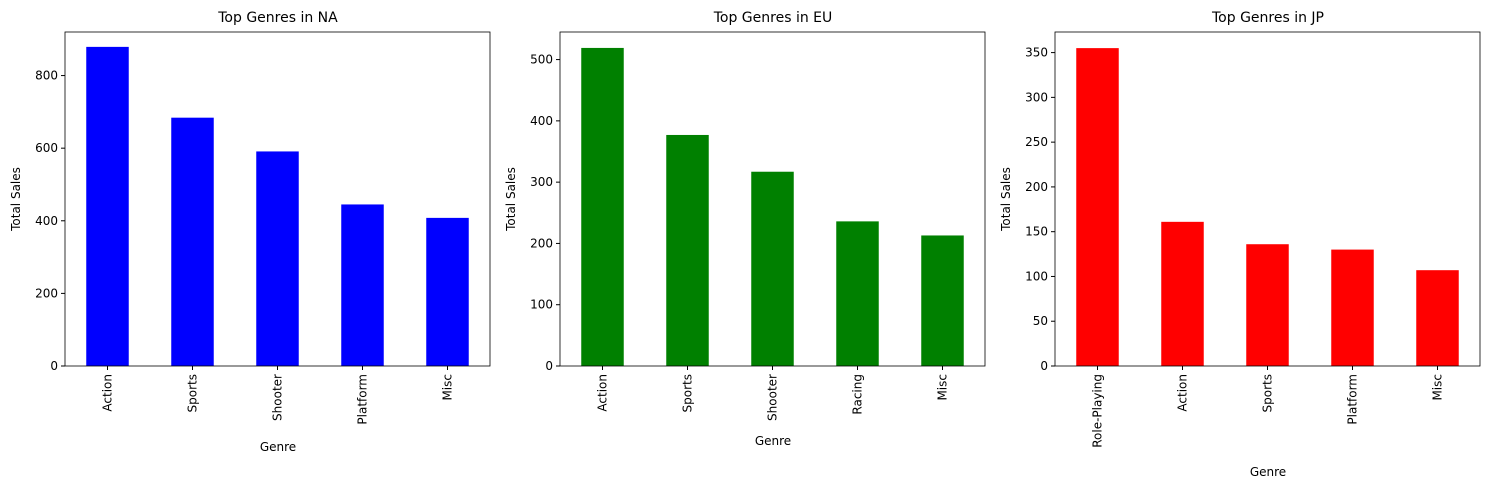 Image resolution: width=1489 pixels, height=490 pixels. Describe the element at coordinates (773, 18) in the screenshot. I see `chart-title: Top Genres in EU` at that location.